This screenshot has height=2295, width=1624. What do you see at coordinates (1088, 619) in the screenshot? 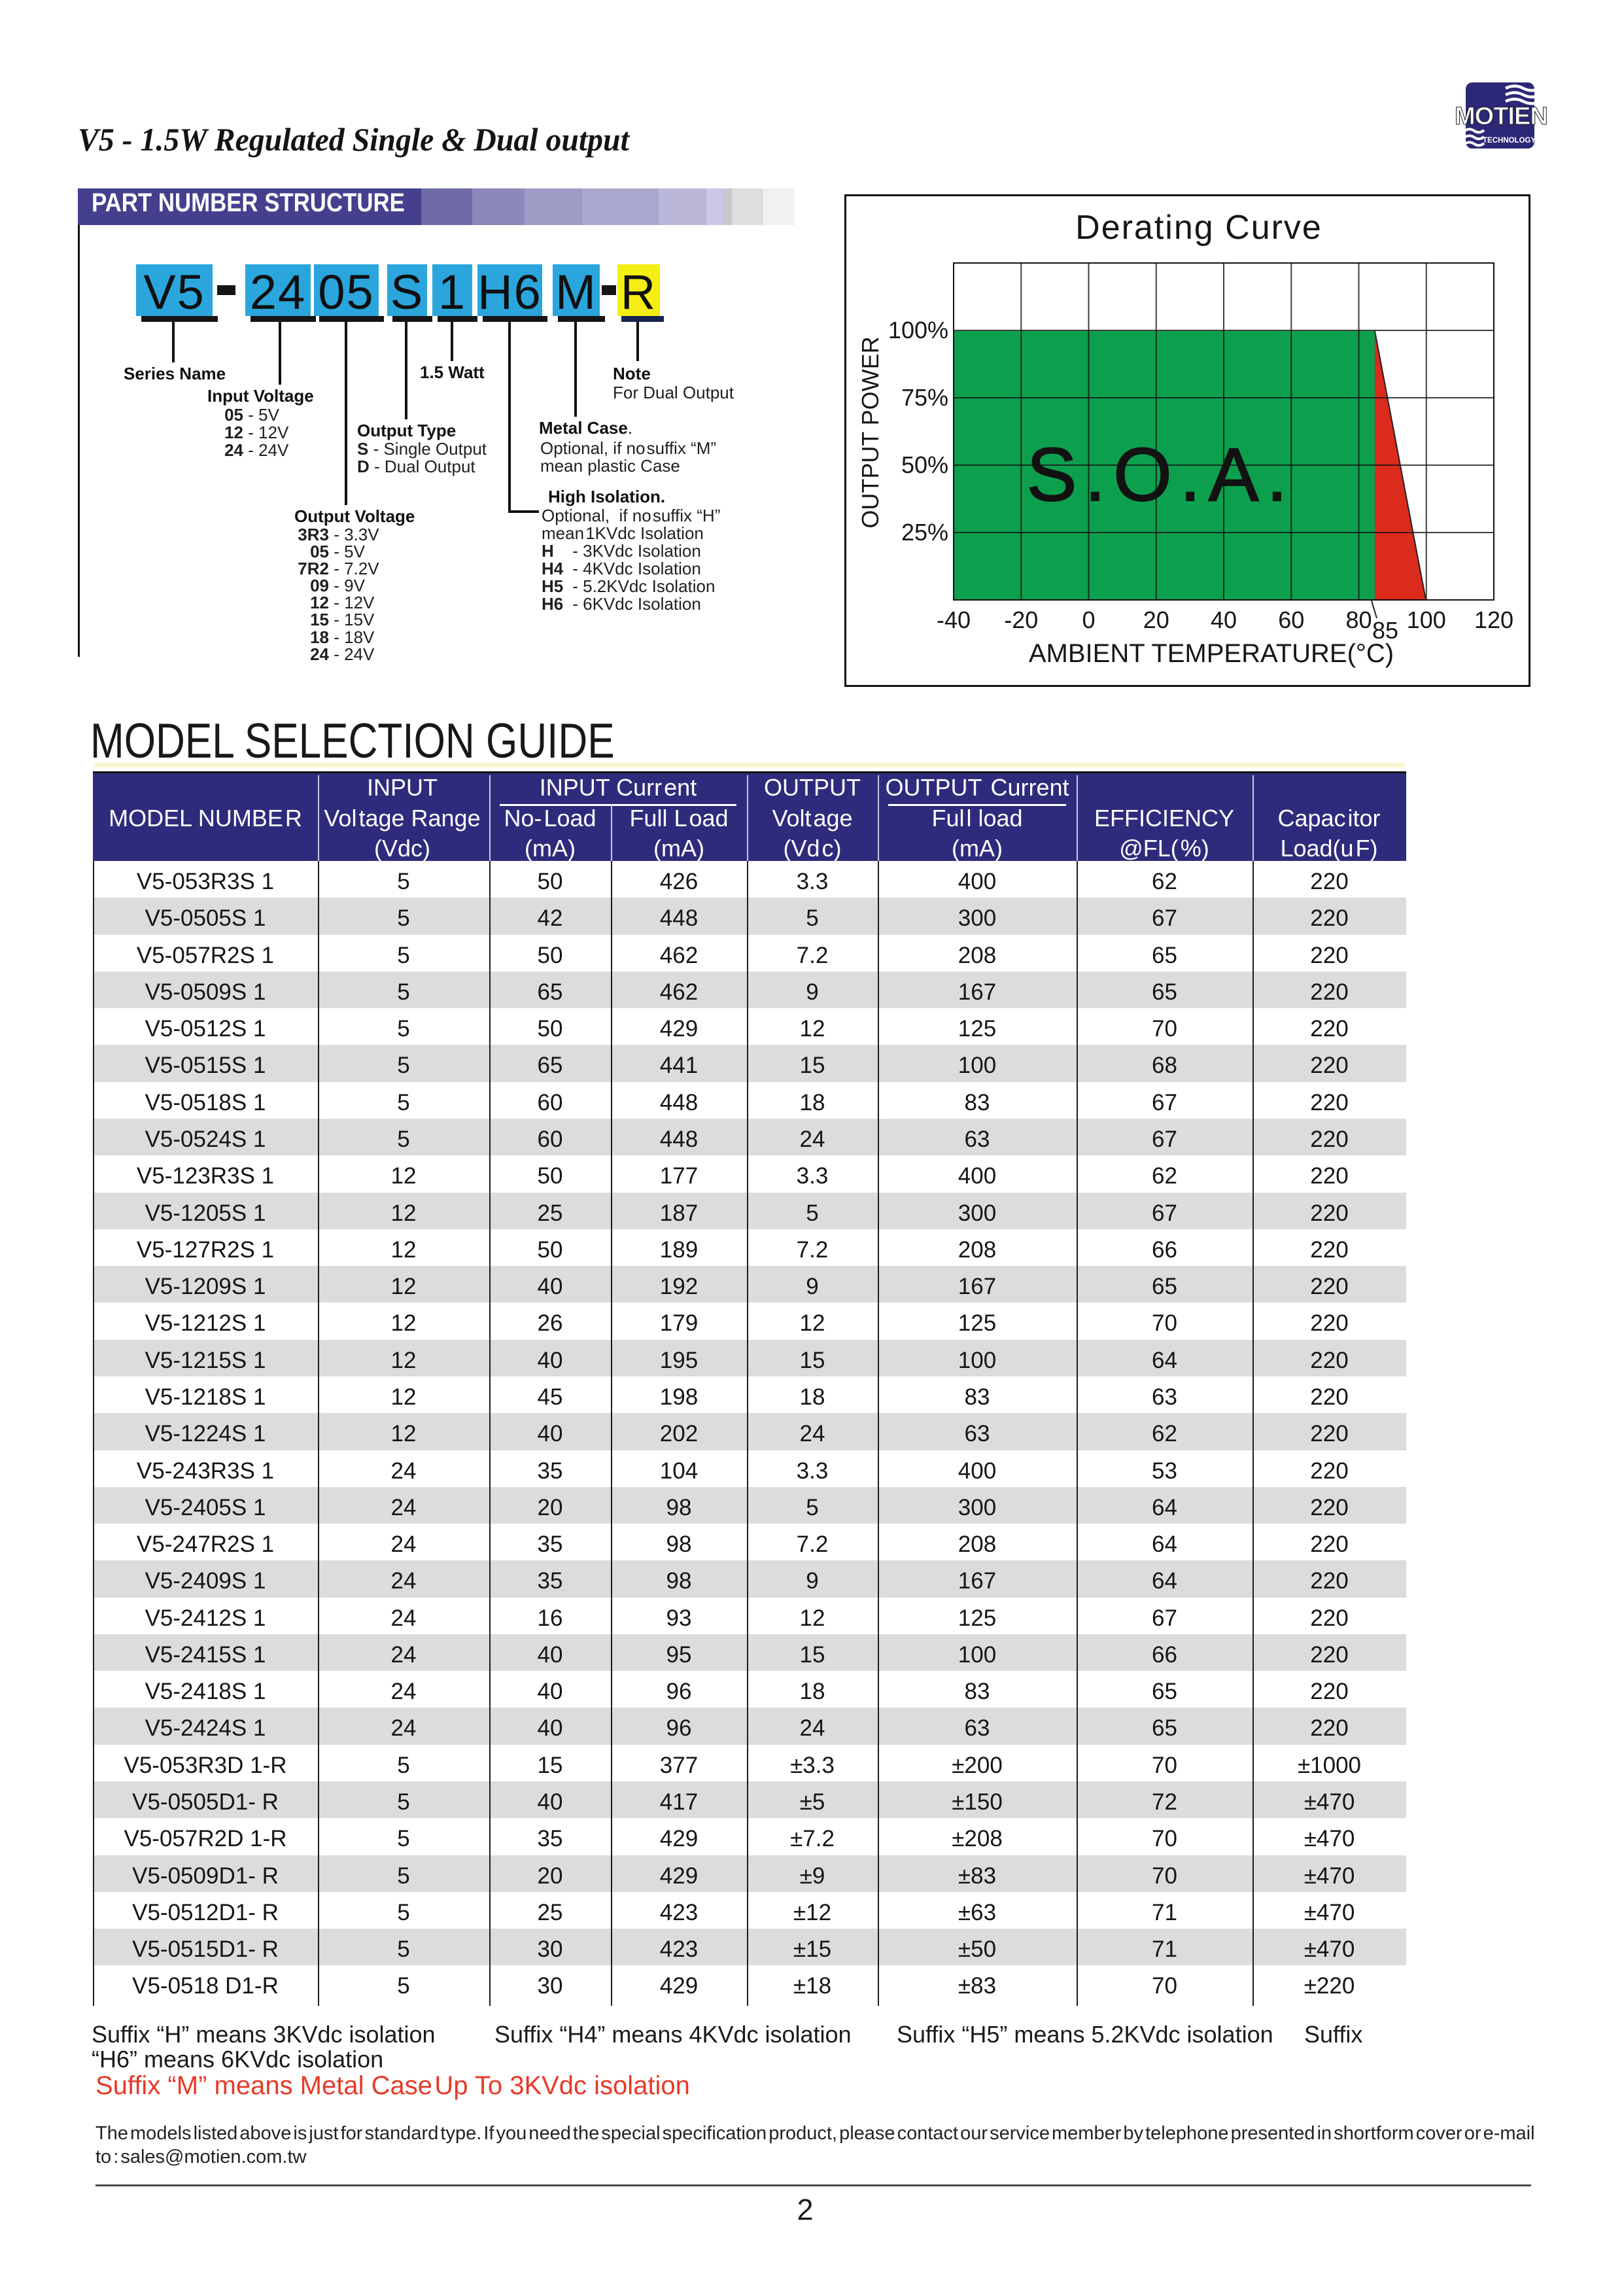
I see `svg-text: 0` at bounding box center [1088, 619].